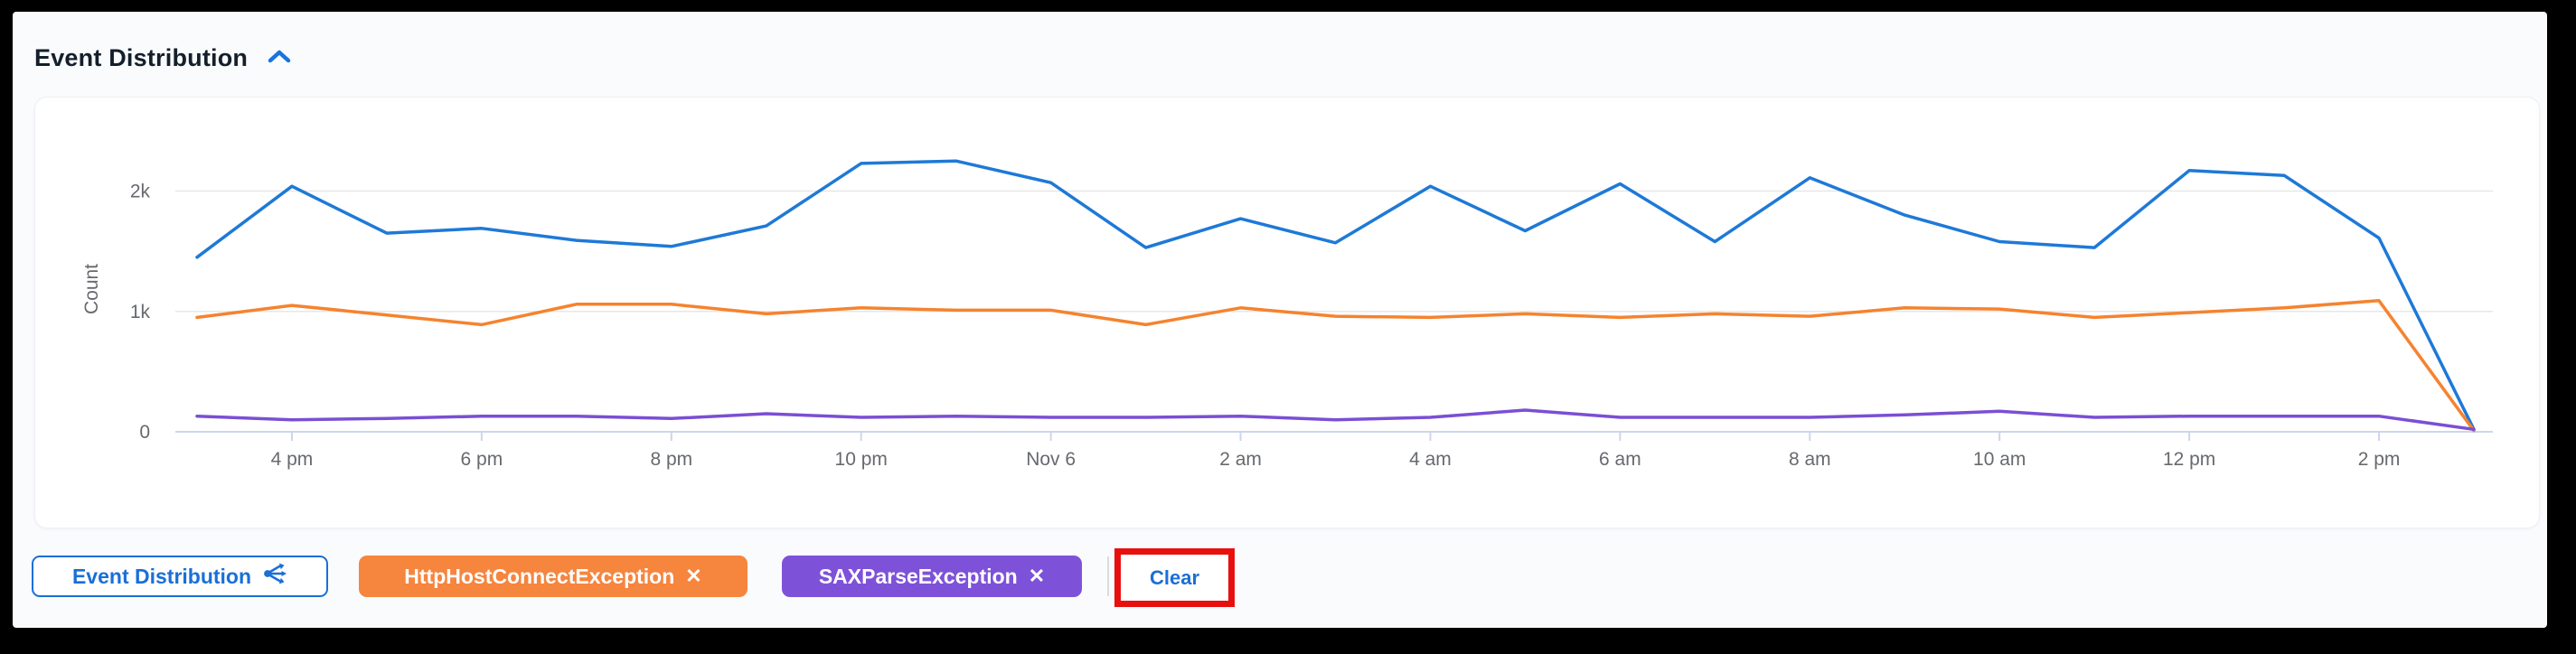 This screenshot has width=2576, height=654. I want to click on event-distribution-chip: Event Distribution, so click(180, 577).